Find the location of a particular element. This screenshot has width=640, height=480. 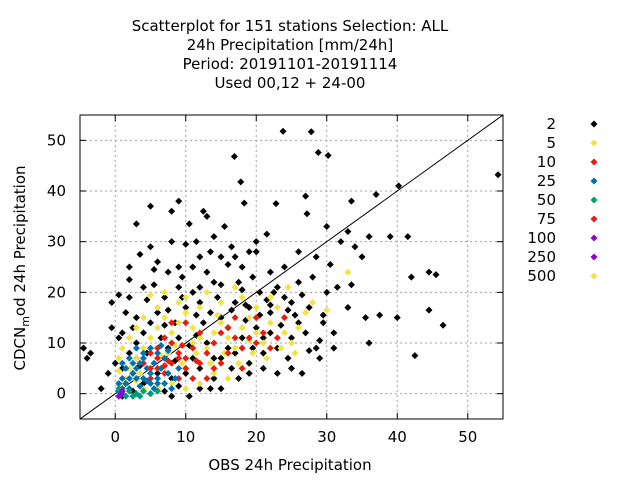

legend-label: 75 is located at coordinates (546, 219).